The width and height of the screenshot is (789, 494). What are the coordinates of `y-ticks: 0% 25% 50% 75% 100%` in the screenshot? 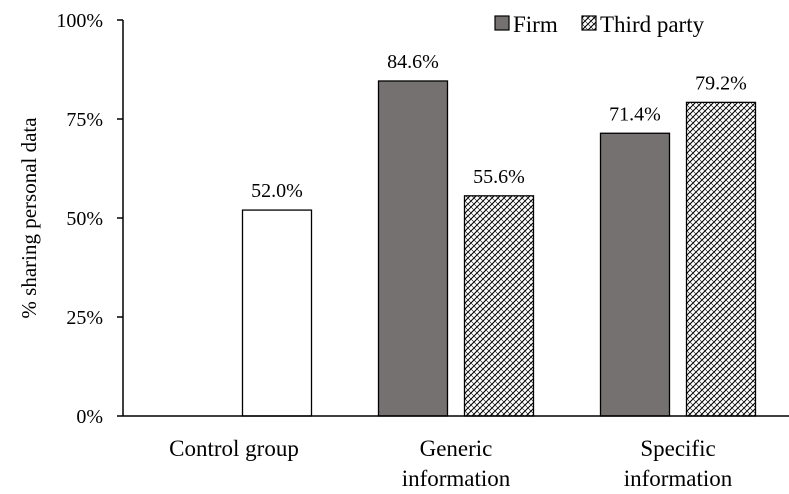 It's located at (89, 219).